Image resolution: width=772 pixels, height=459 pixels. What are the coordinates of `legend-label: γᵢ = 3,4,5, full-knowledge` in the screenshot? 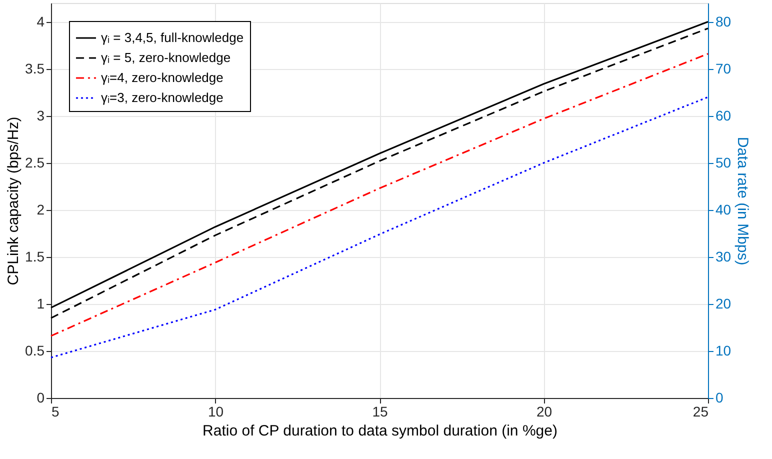 It's located at (172, 37).